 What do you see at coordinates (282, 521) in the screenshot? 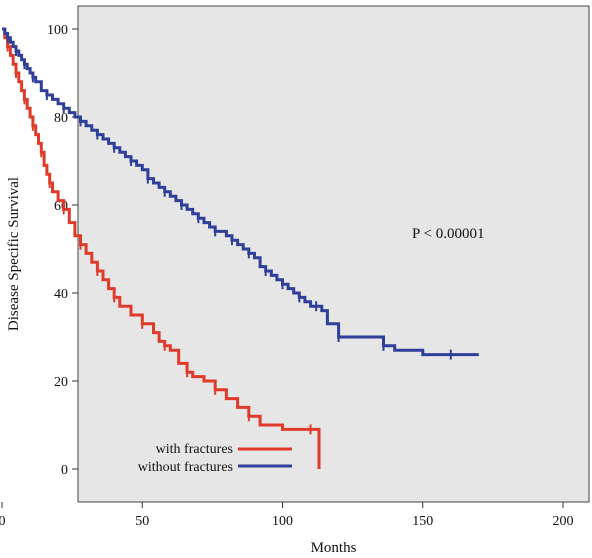
I see `x-tick-label: 100` at bounding box center [282, 521].